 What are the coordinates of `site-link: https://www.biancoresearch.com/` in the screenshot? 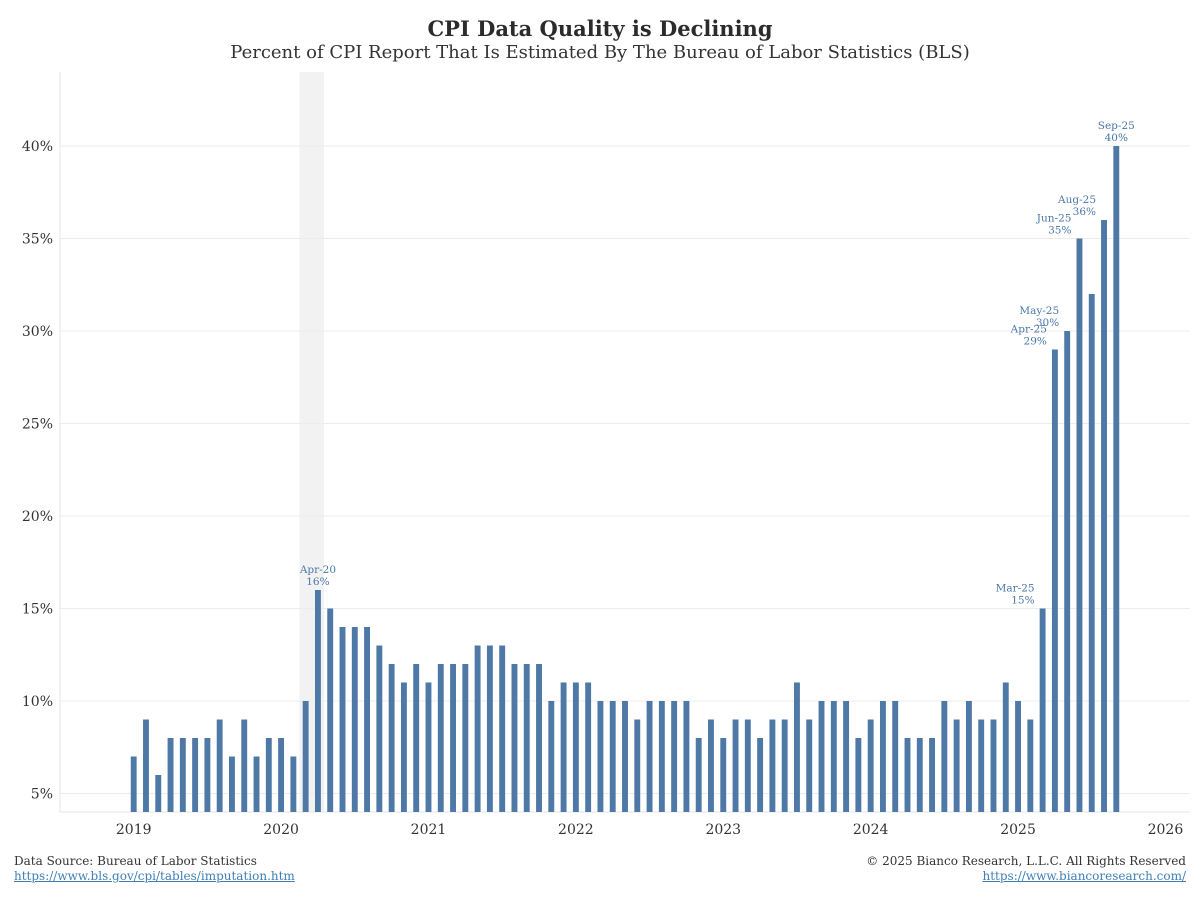 It's located at (1084, 876).